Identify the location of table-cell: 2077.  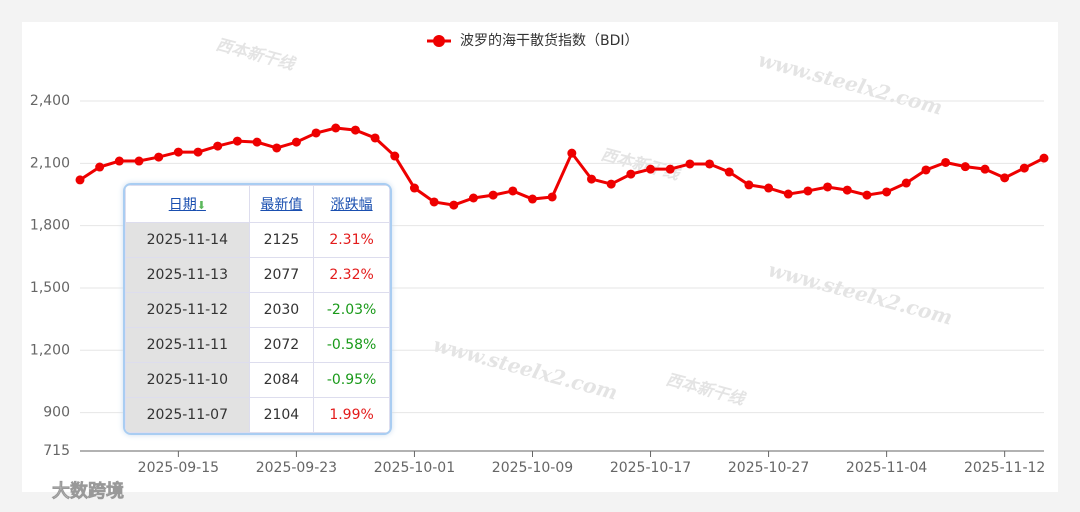
(281, 275).